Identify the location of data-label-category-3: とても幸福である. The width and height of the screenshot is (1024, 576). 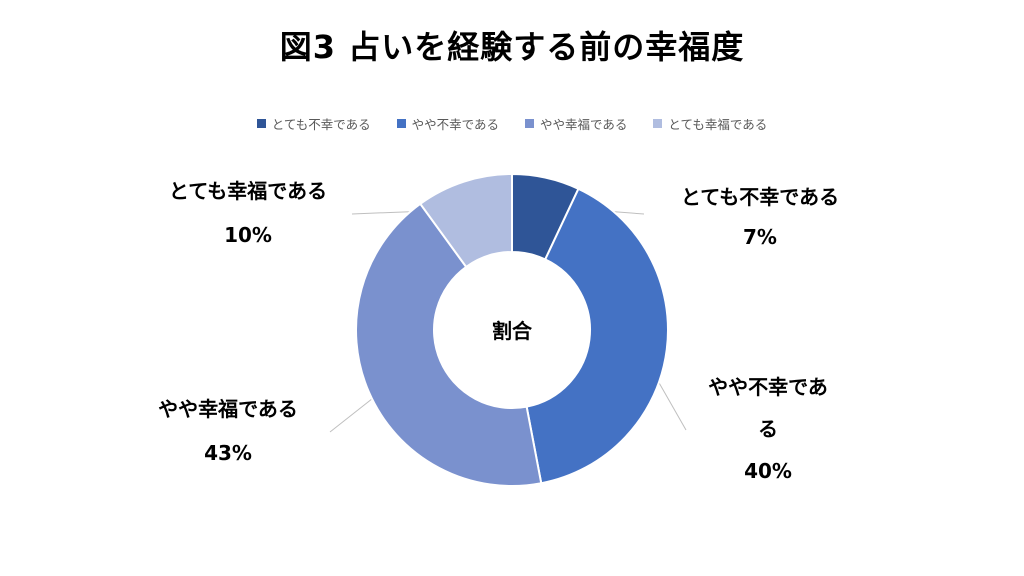
(248, 191).